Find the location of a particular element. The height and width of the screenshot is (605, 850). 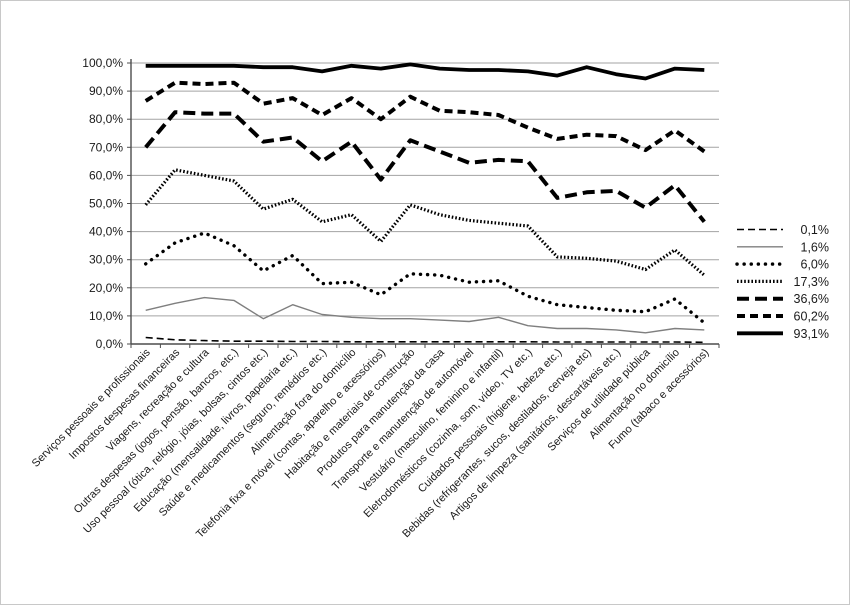

legend-item-93,1%: 93,1% is located at coordinates (783, 334).